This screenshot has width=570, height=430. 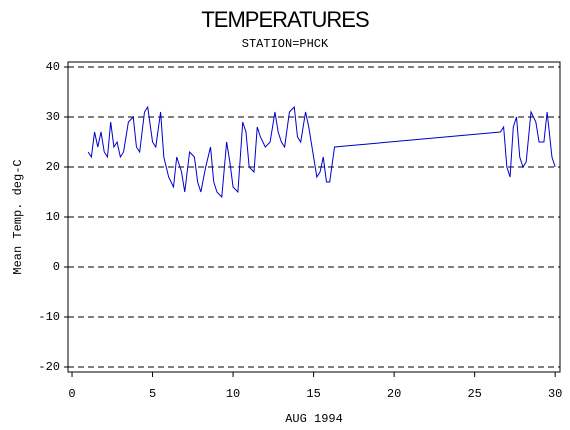 I want to click on y-tick-label: 40, so click(x=53, y=67).